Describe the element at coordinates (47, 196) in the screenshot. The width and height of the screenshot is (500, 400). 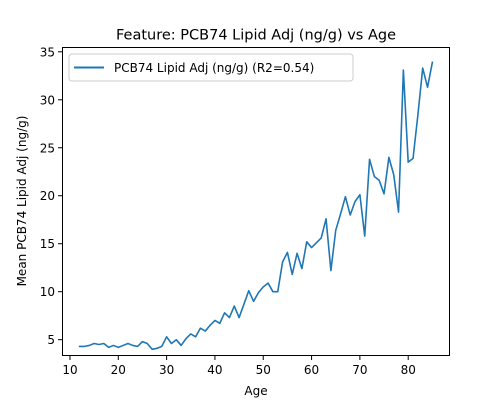
I see `y-tick-label: 20` at that location.